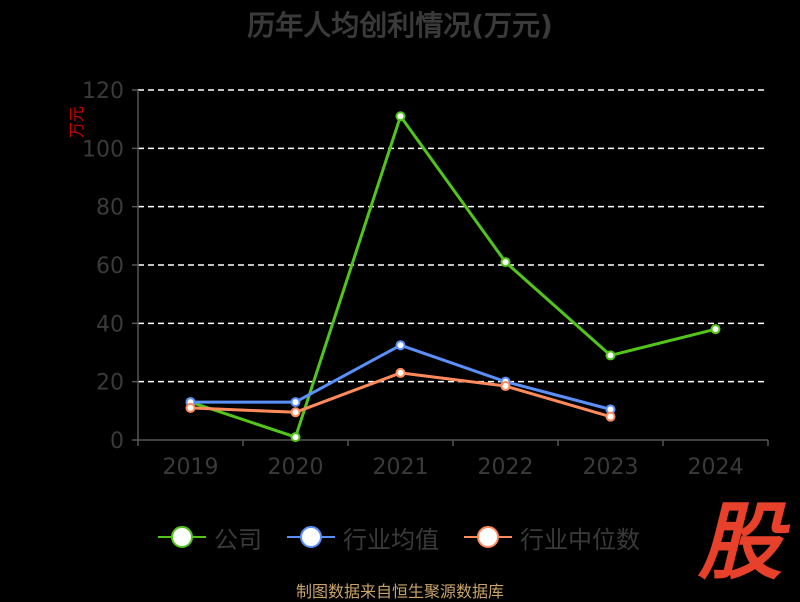  What do you see at coordinates (210, 537) in the screenshot?
I see `legend-item-company: 公司` at bounding box center [210, 537].